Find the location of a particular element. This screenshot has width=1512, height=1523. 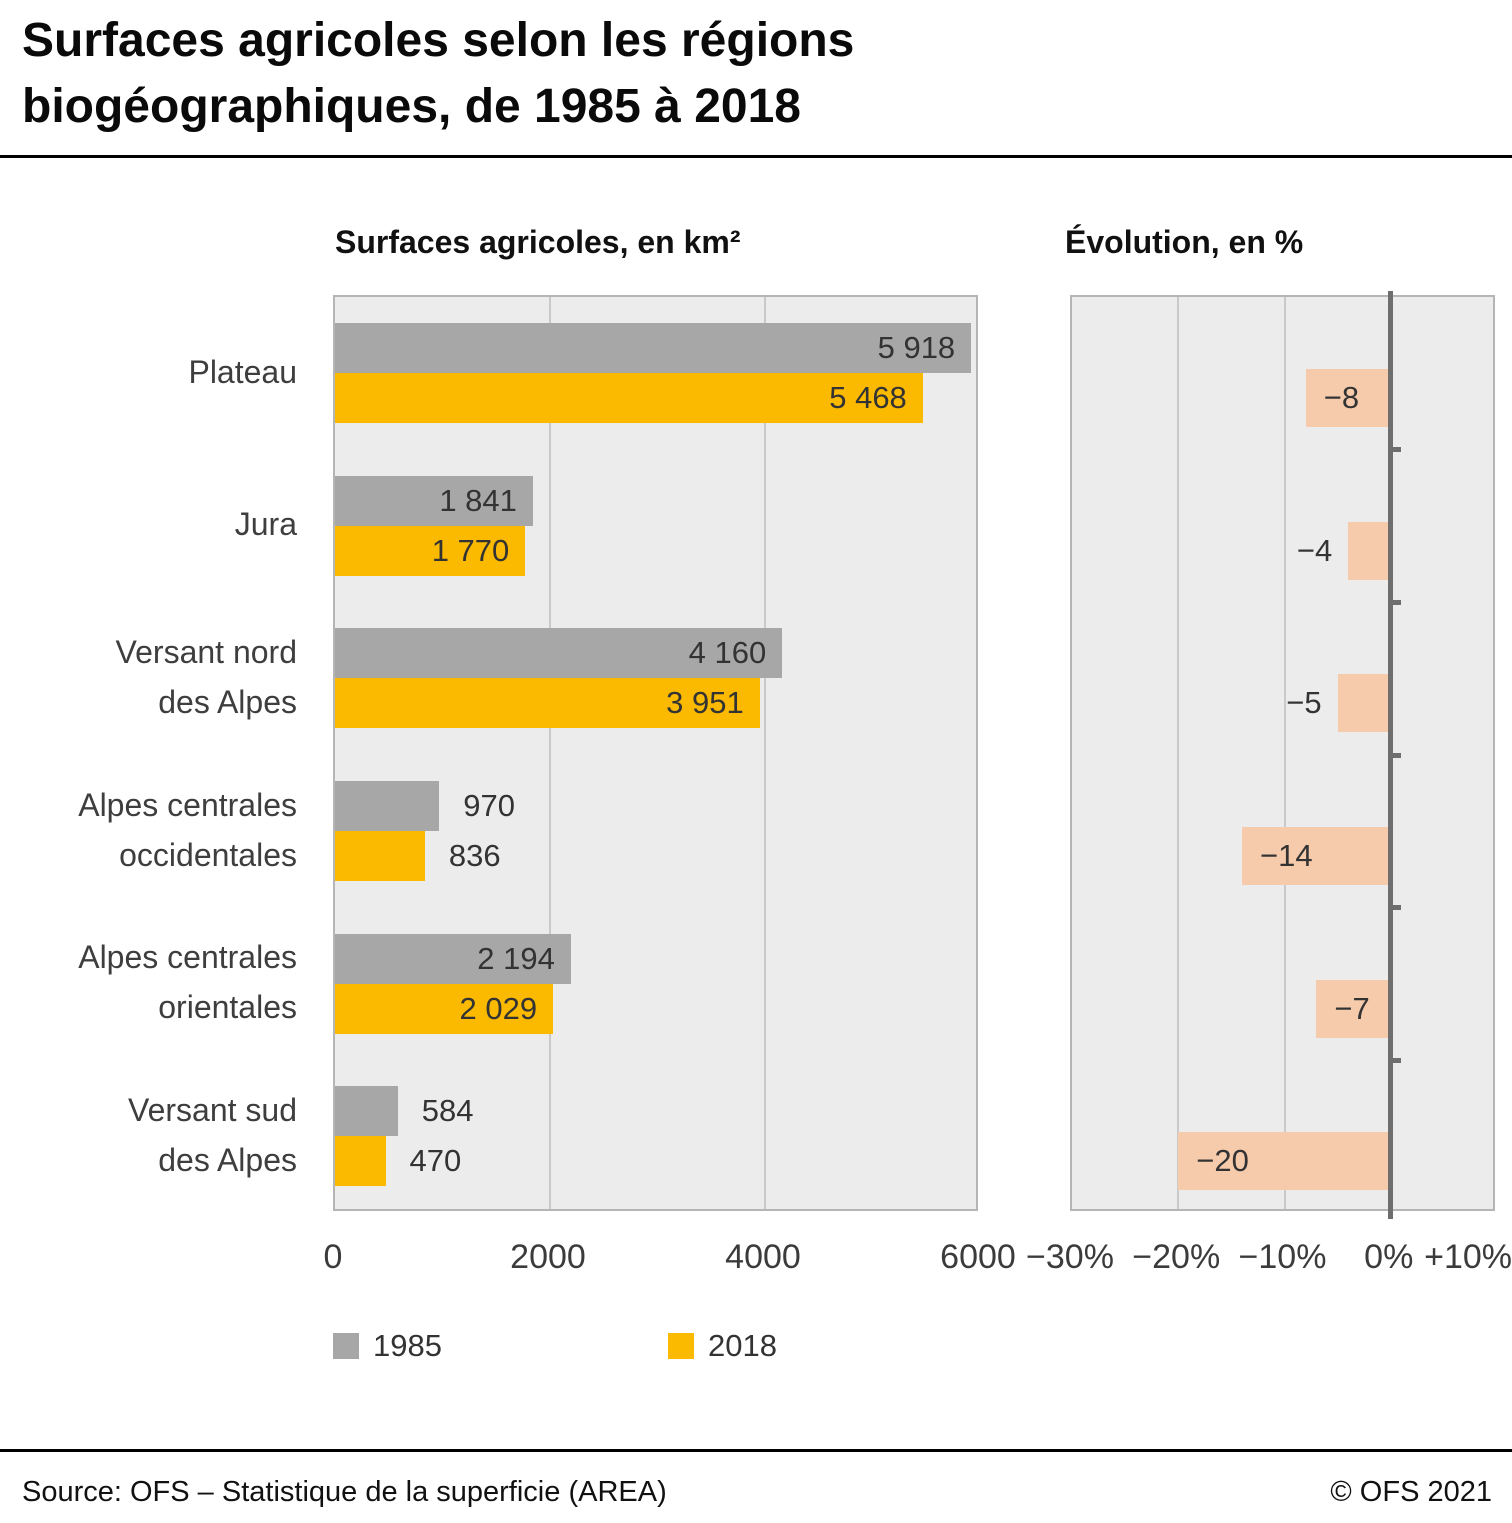

legend-swatch-2018 is located at coordinates (681, 1346).